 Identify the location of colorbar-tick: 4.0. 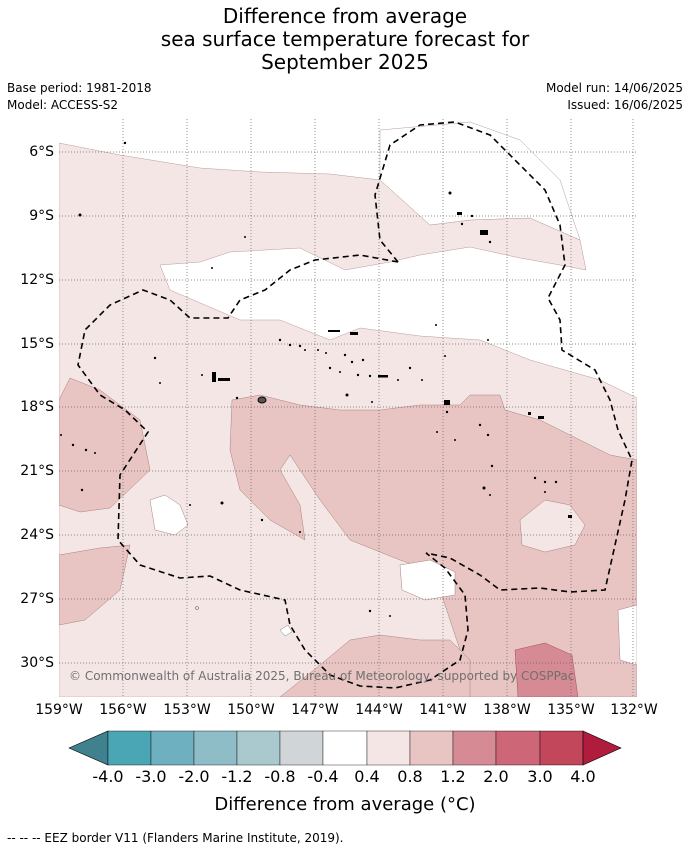
(583, 776).